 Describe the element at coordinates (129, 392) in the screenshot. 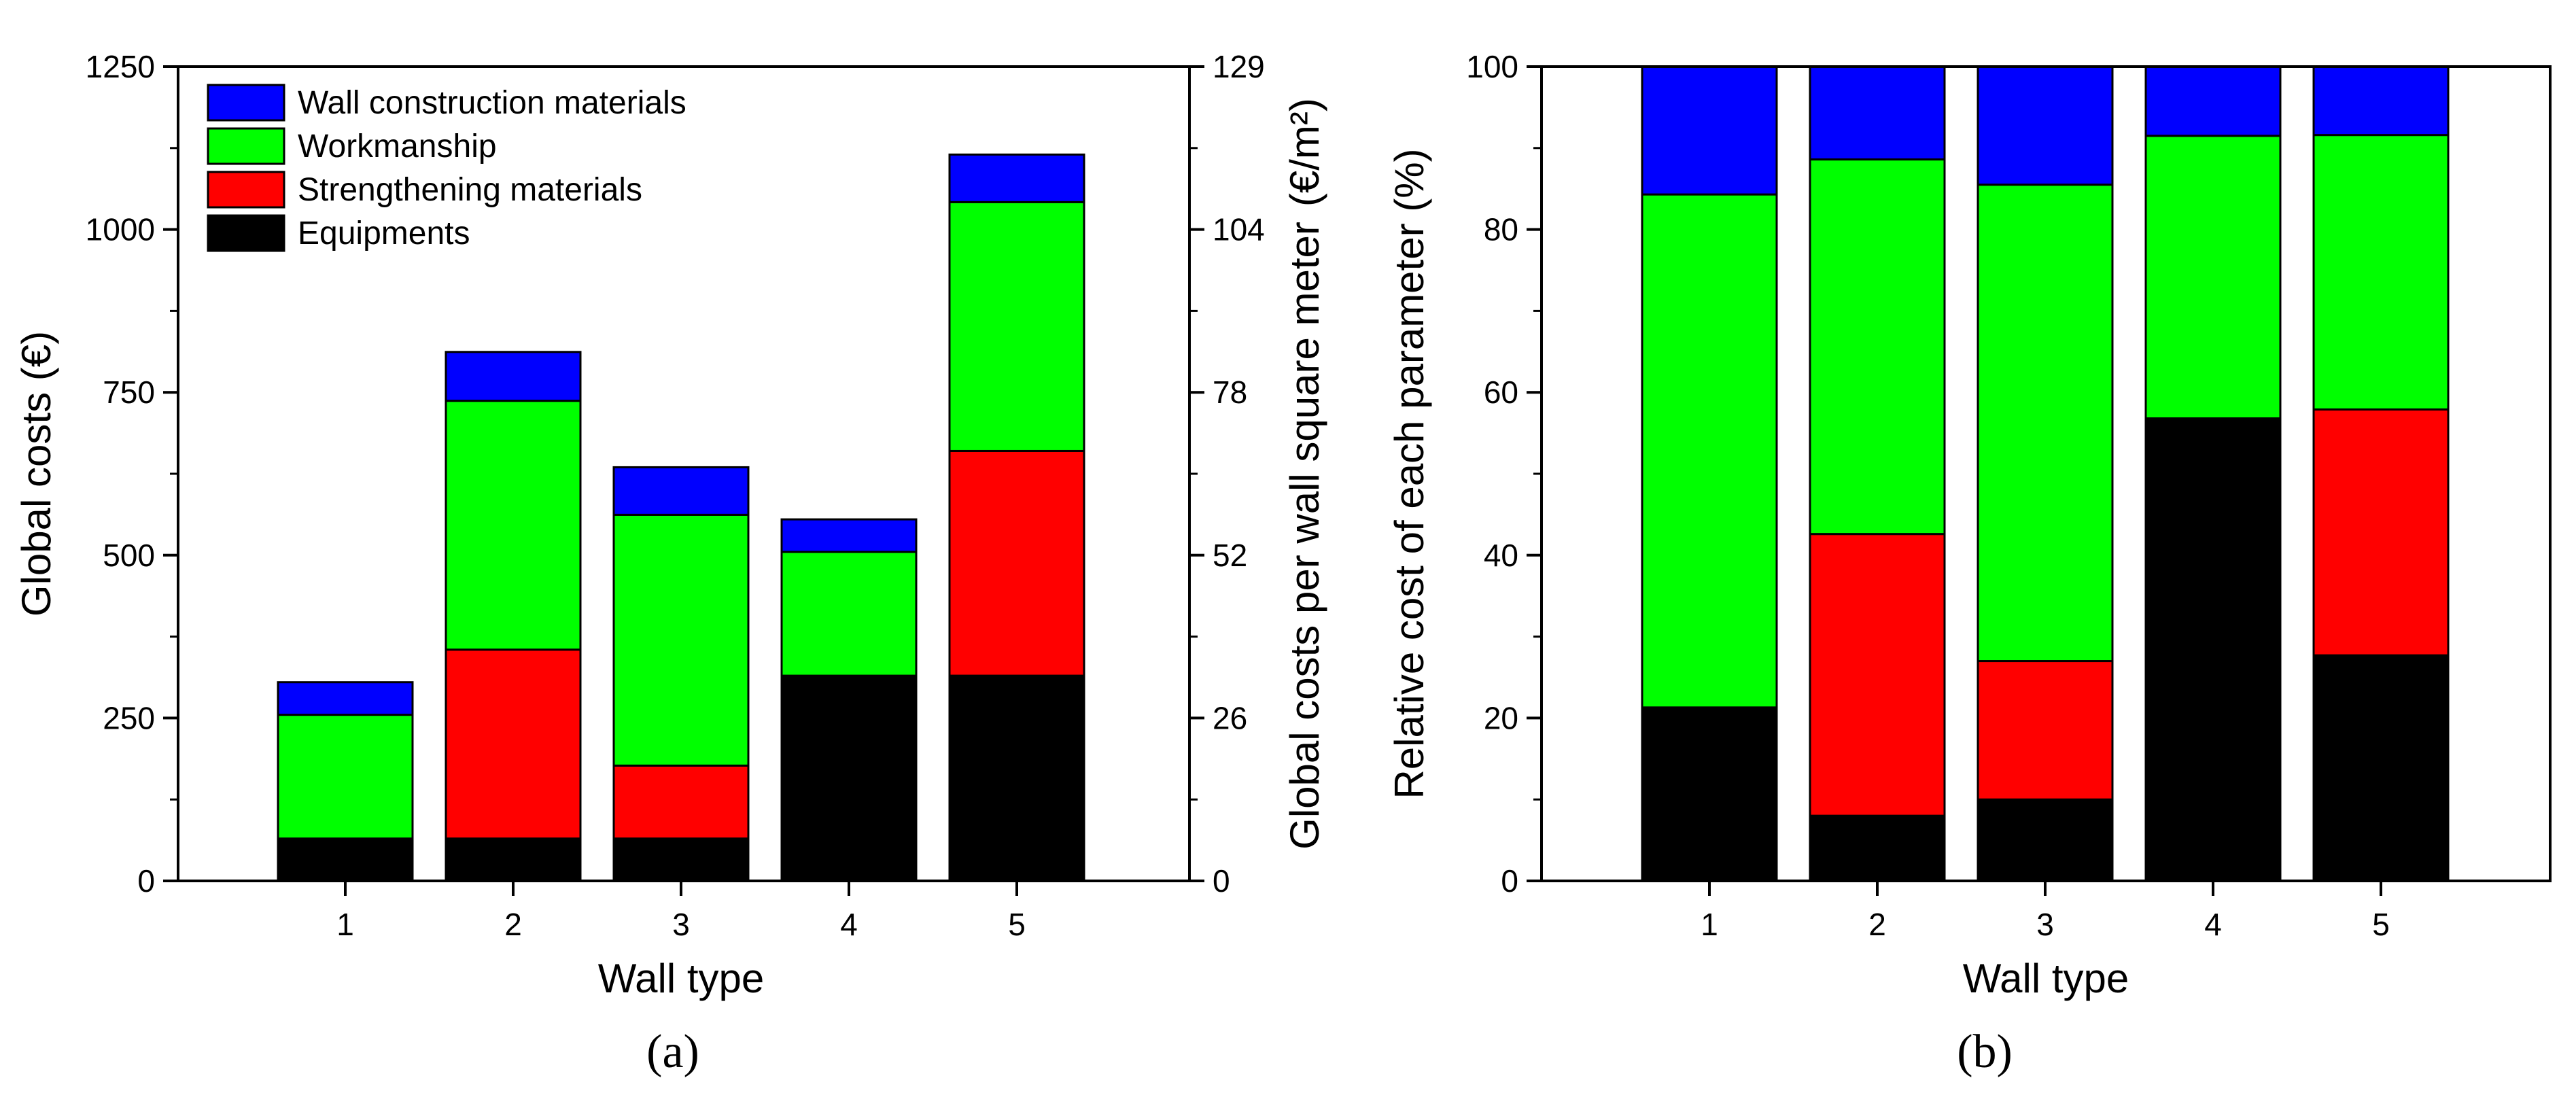

I see `y-tick-label: 750` at that location.